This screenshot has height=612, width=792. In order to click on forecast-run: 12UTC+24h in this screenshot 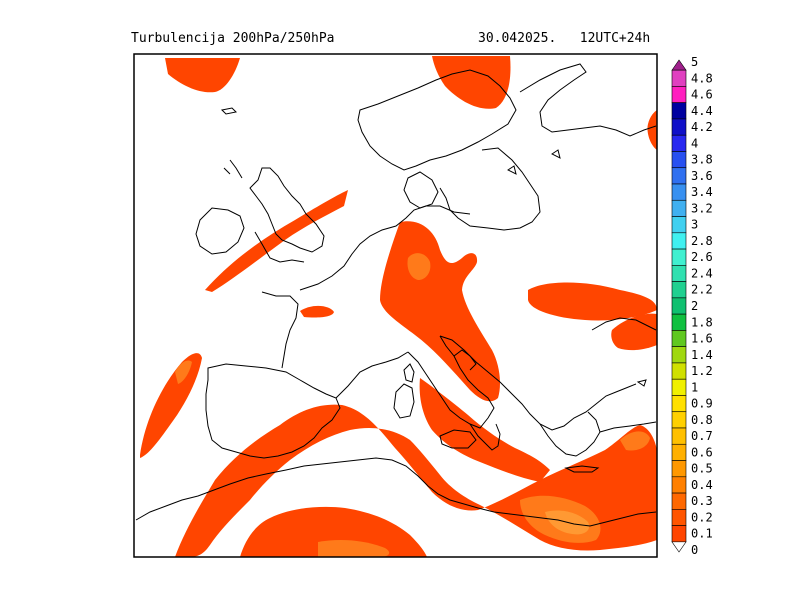, I will do `click(615, 38)`.